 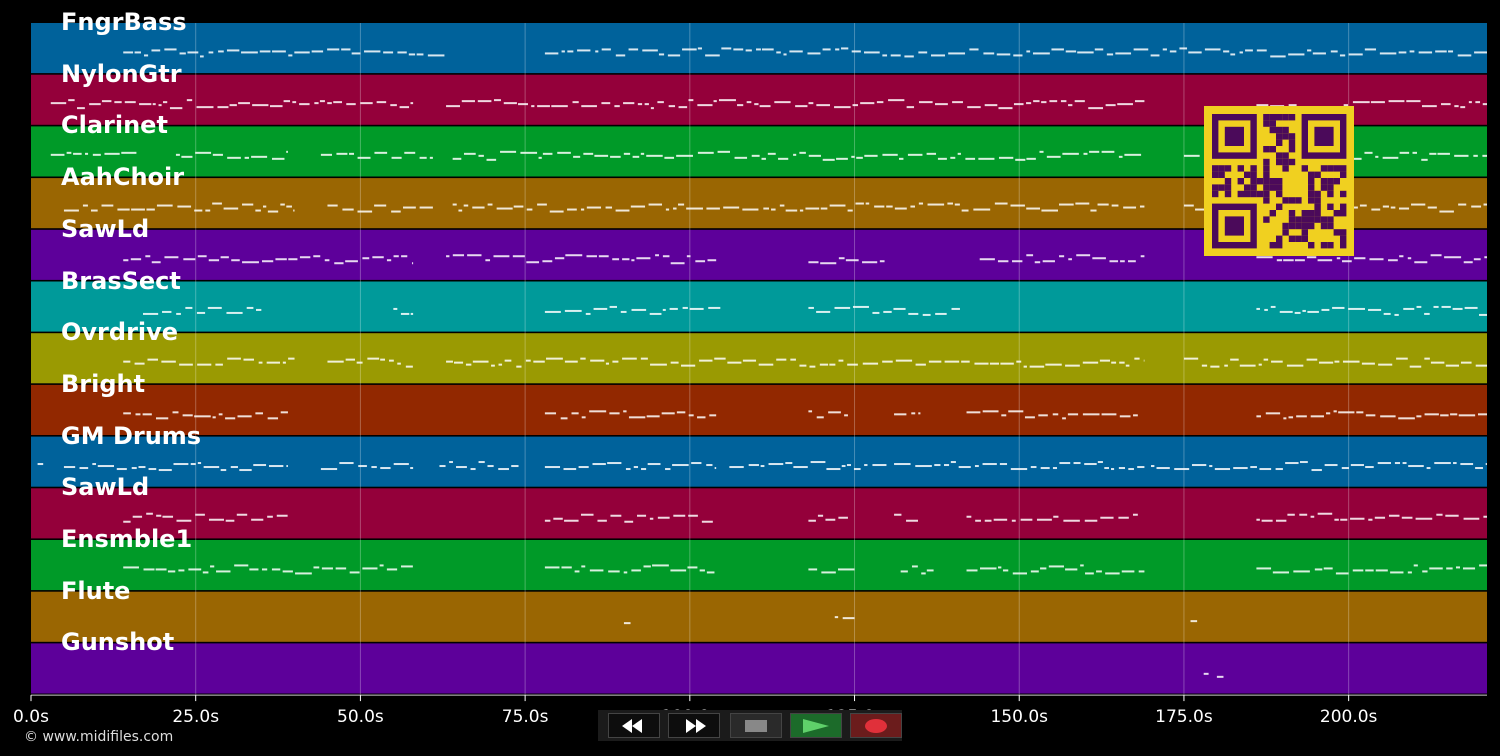 I want to click on track-label: Bright, so click(x=103, y=383).